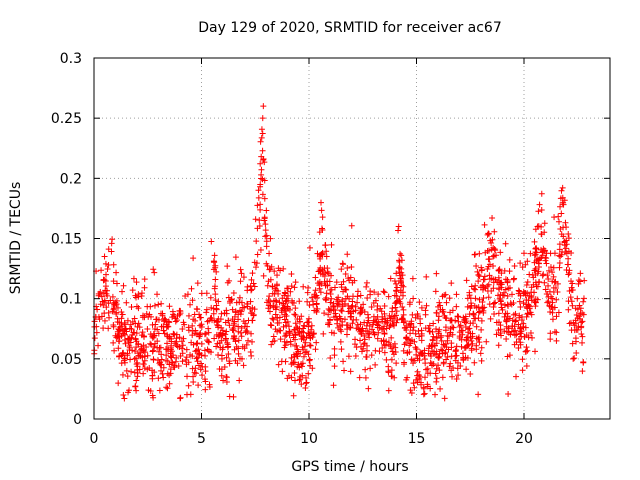 The height and width of the screenshot is (480, 640). I want to click on y-tick-label: 0.25, so click(66, 119).